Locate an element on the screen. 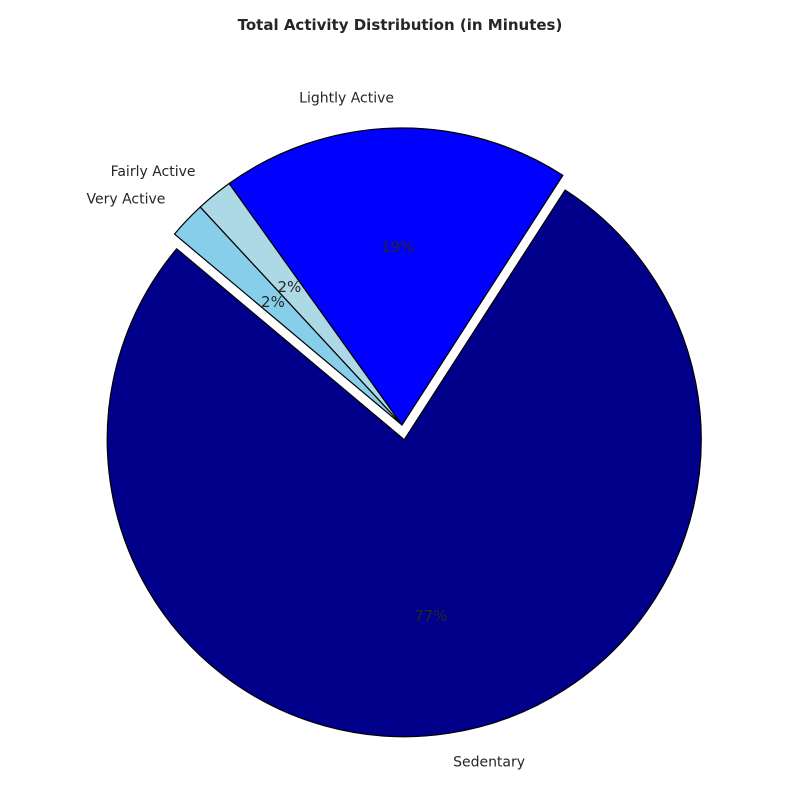 Image resolution: width=800 pixels, height=800 pixels. category-label-fairly-active: Fairly Active is located at coordinates (153, 172).